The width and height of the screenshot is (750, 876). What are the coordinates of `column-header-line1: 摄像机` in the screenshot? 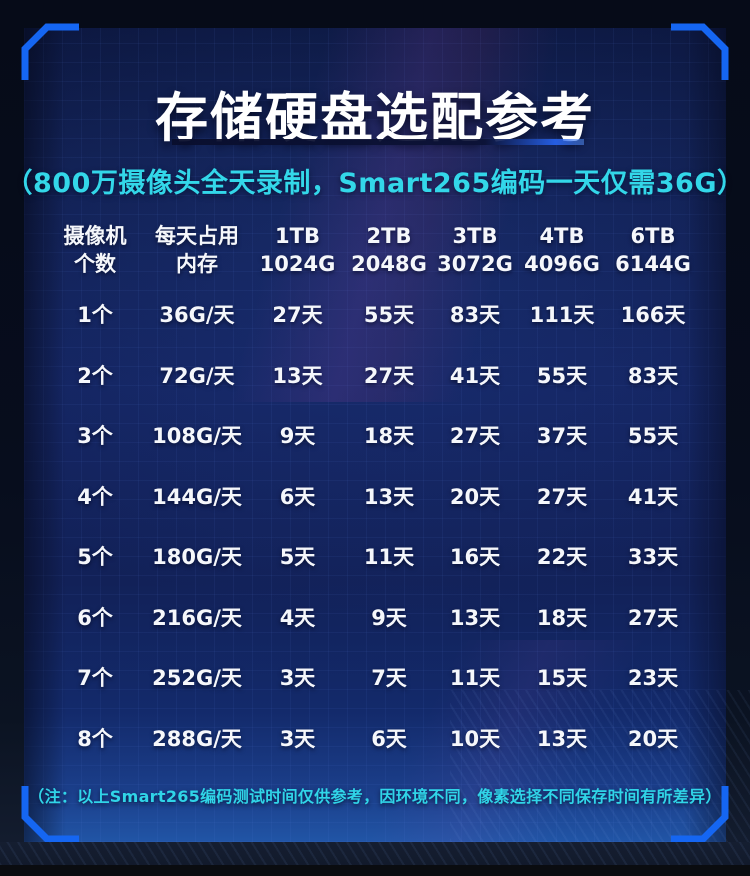 It's located at (95, 236).